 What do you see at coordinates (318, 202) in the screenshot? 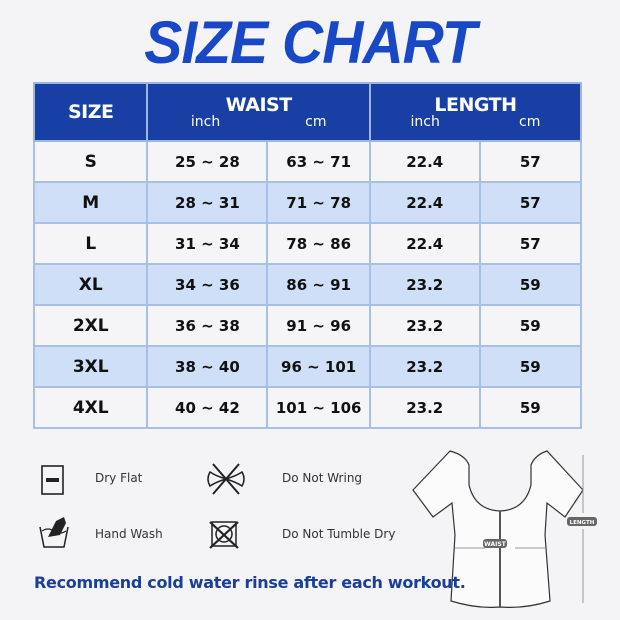
I see `cell-waist-cm: 71 ~ 78` at bounding box center [318, 202].